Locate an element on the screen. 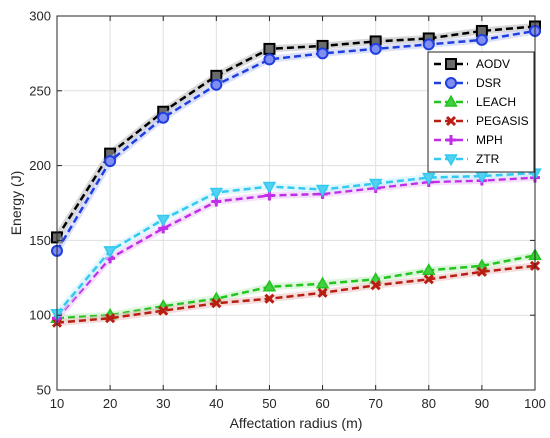  x-tick-label: 60 is located at coordinates (322, 403).